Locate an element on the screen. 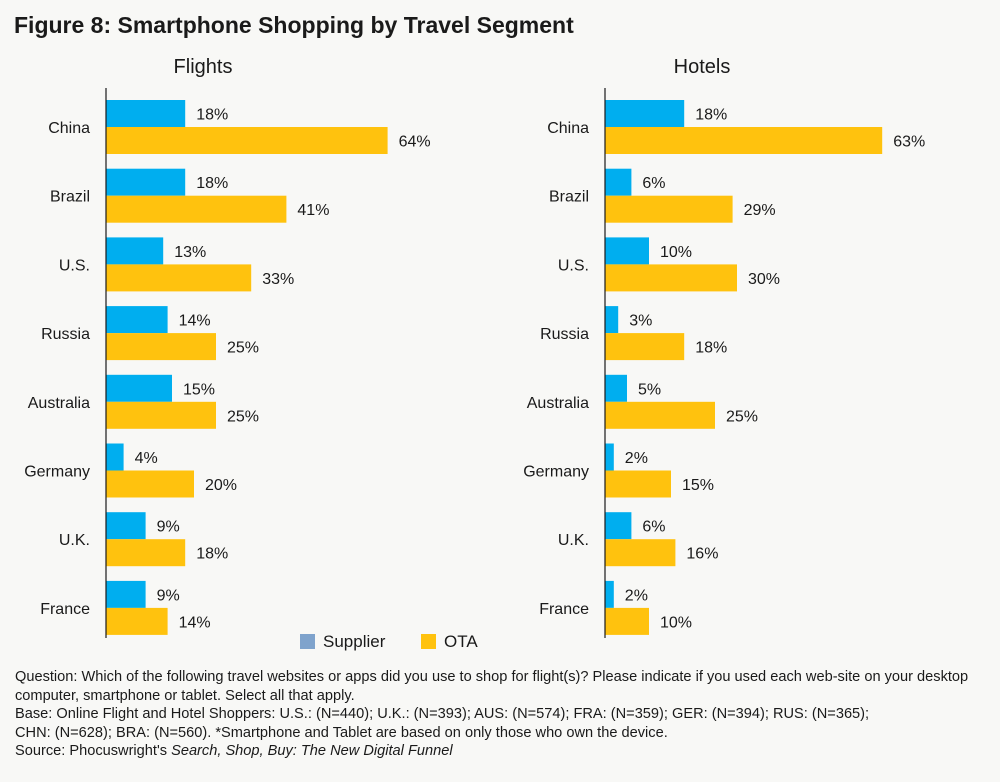  flights-category-label-france: France is located at coordinates (65, 609).